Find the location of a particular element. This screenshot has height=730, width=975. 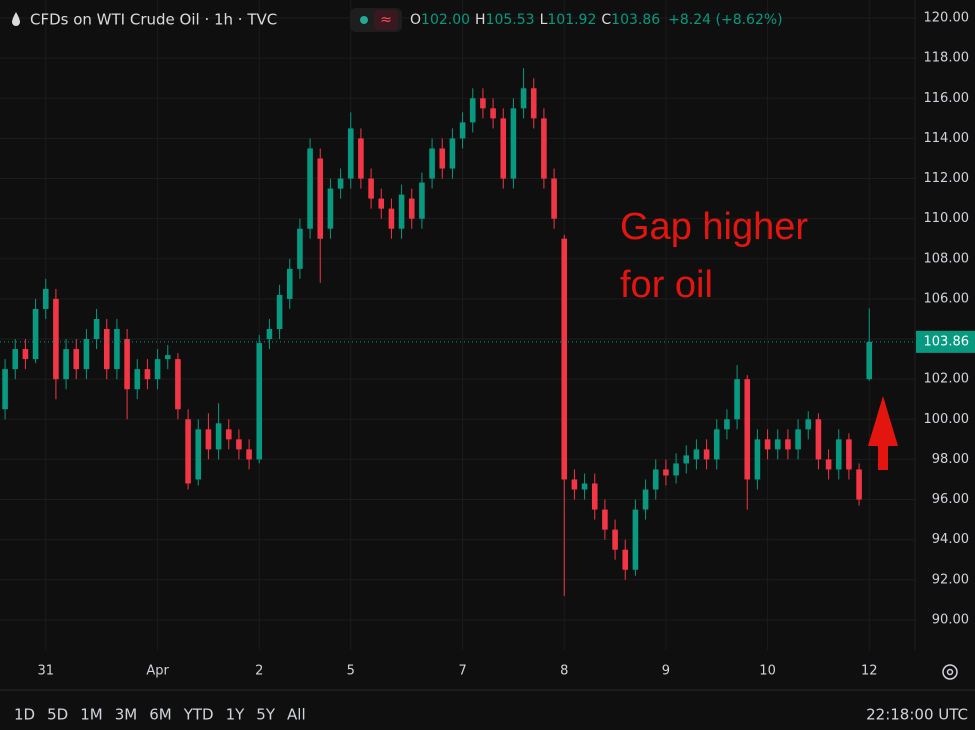

ohlc-key: H is located at coordinates (480, 20).